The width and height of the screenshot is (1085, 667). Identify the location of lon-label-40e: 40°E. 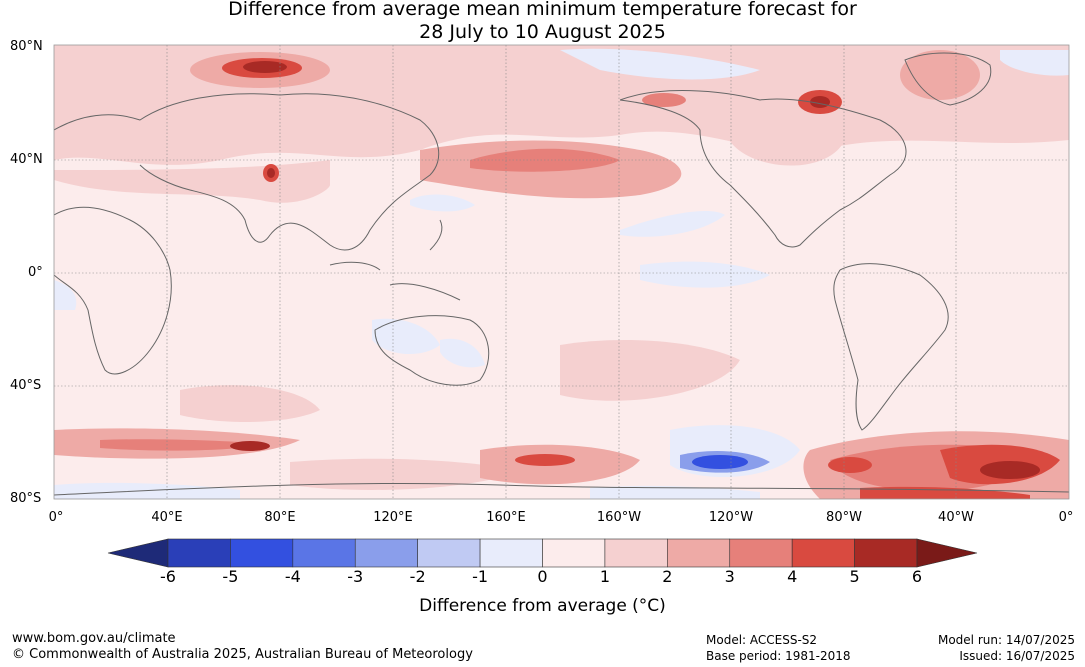
(167, 517).